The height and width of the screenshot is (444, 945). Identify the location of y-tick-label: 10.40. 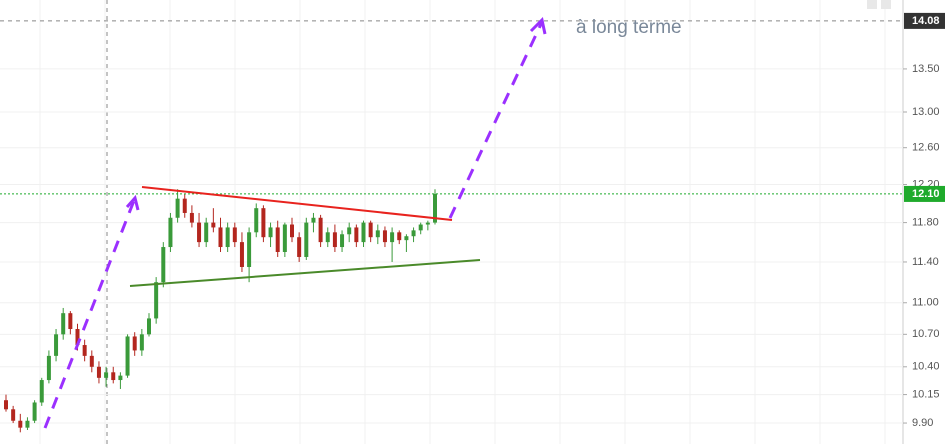
(926, 367).